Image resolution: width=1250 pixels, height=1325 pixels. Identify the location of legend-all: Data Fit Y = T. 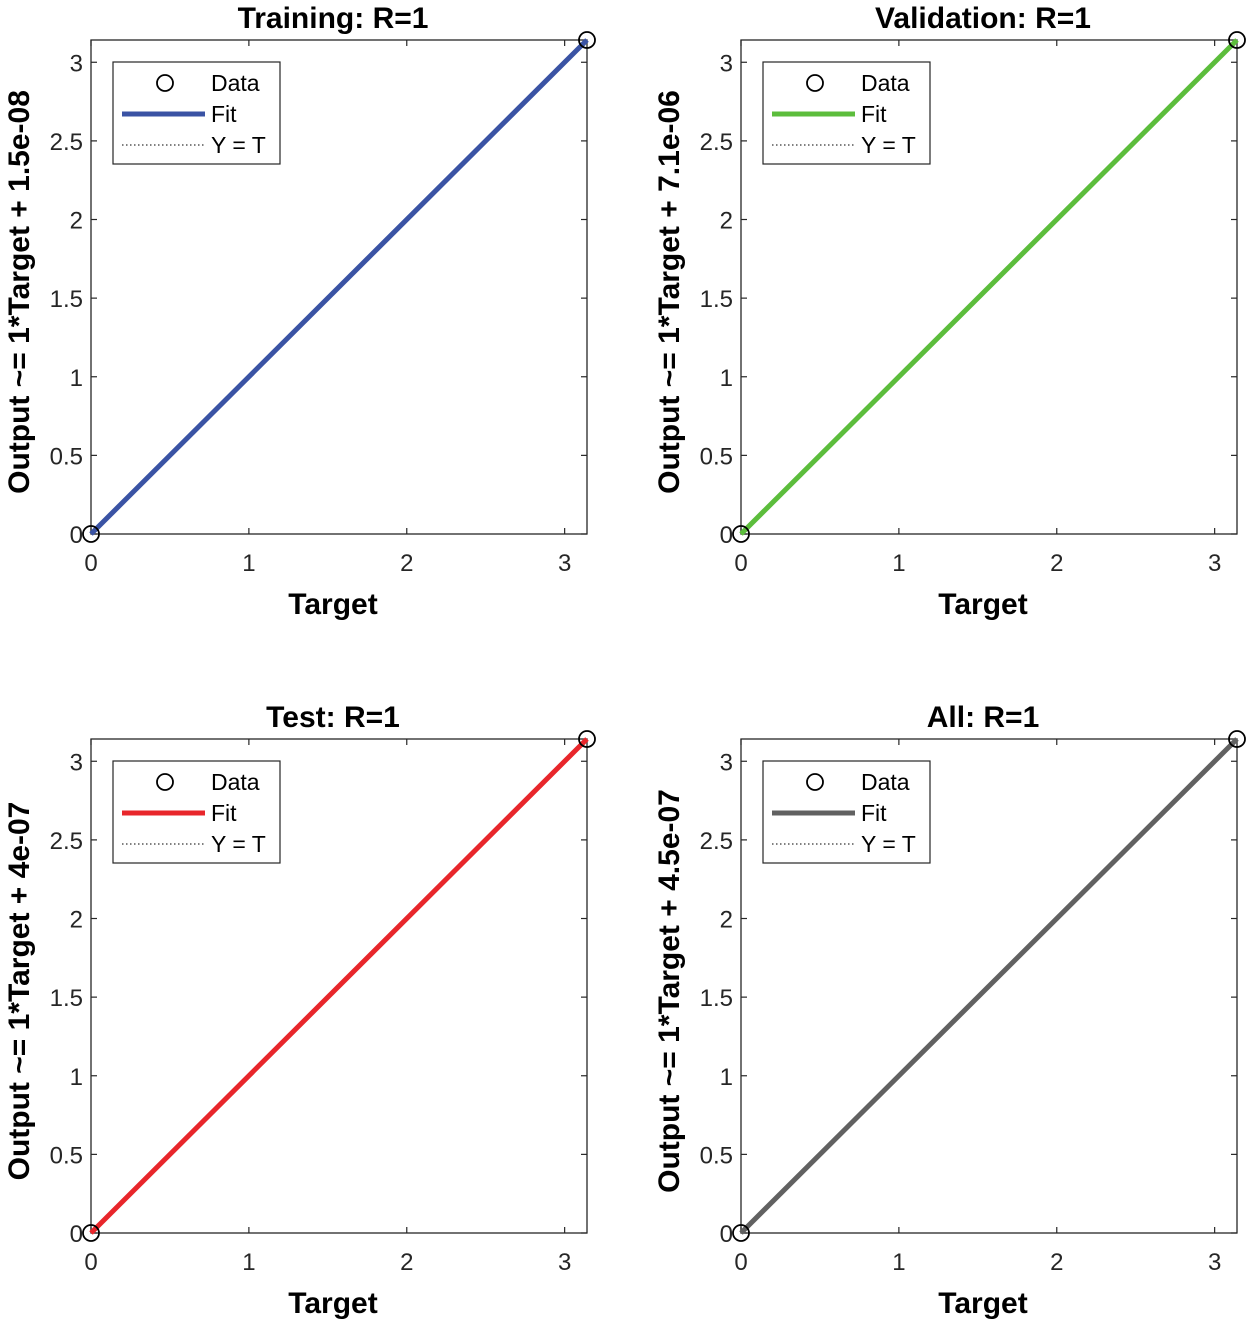
(846, 812).